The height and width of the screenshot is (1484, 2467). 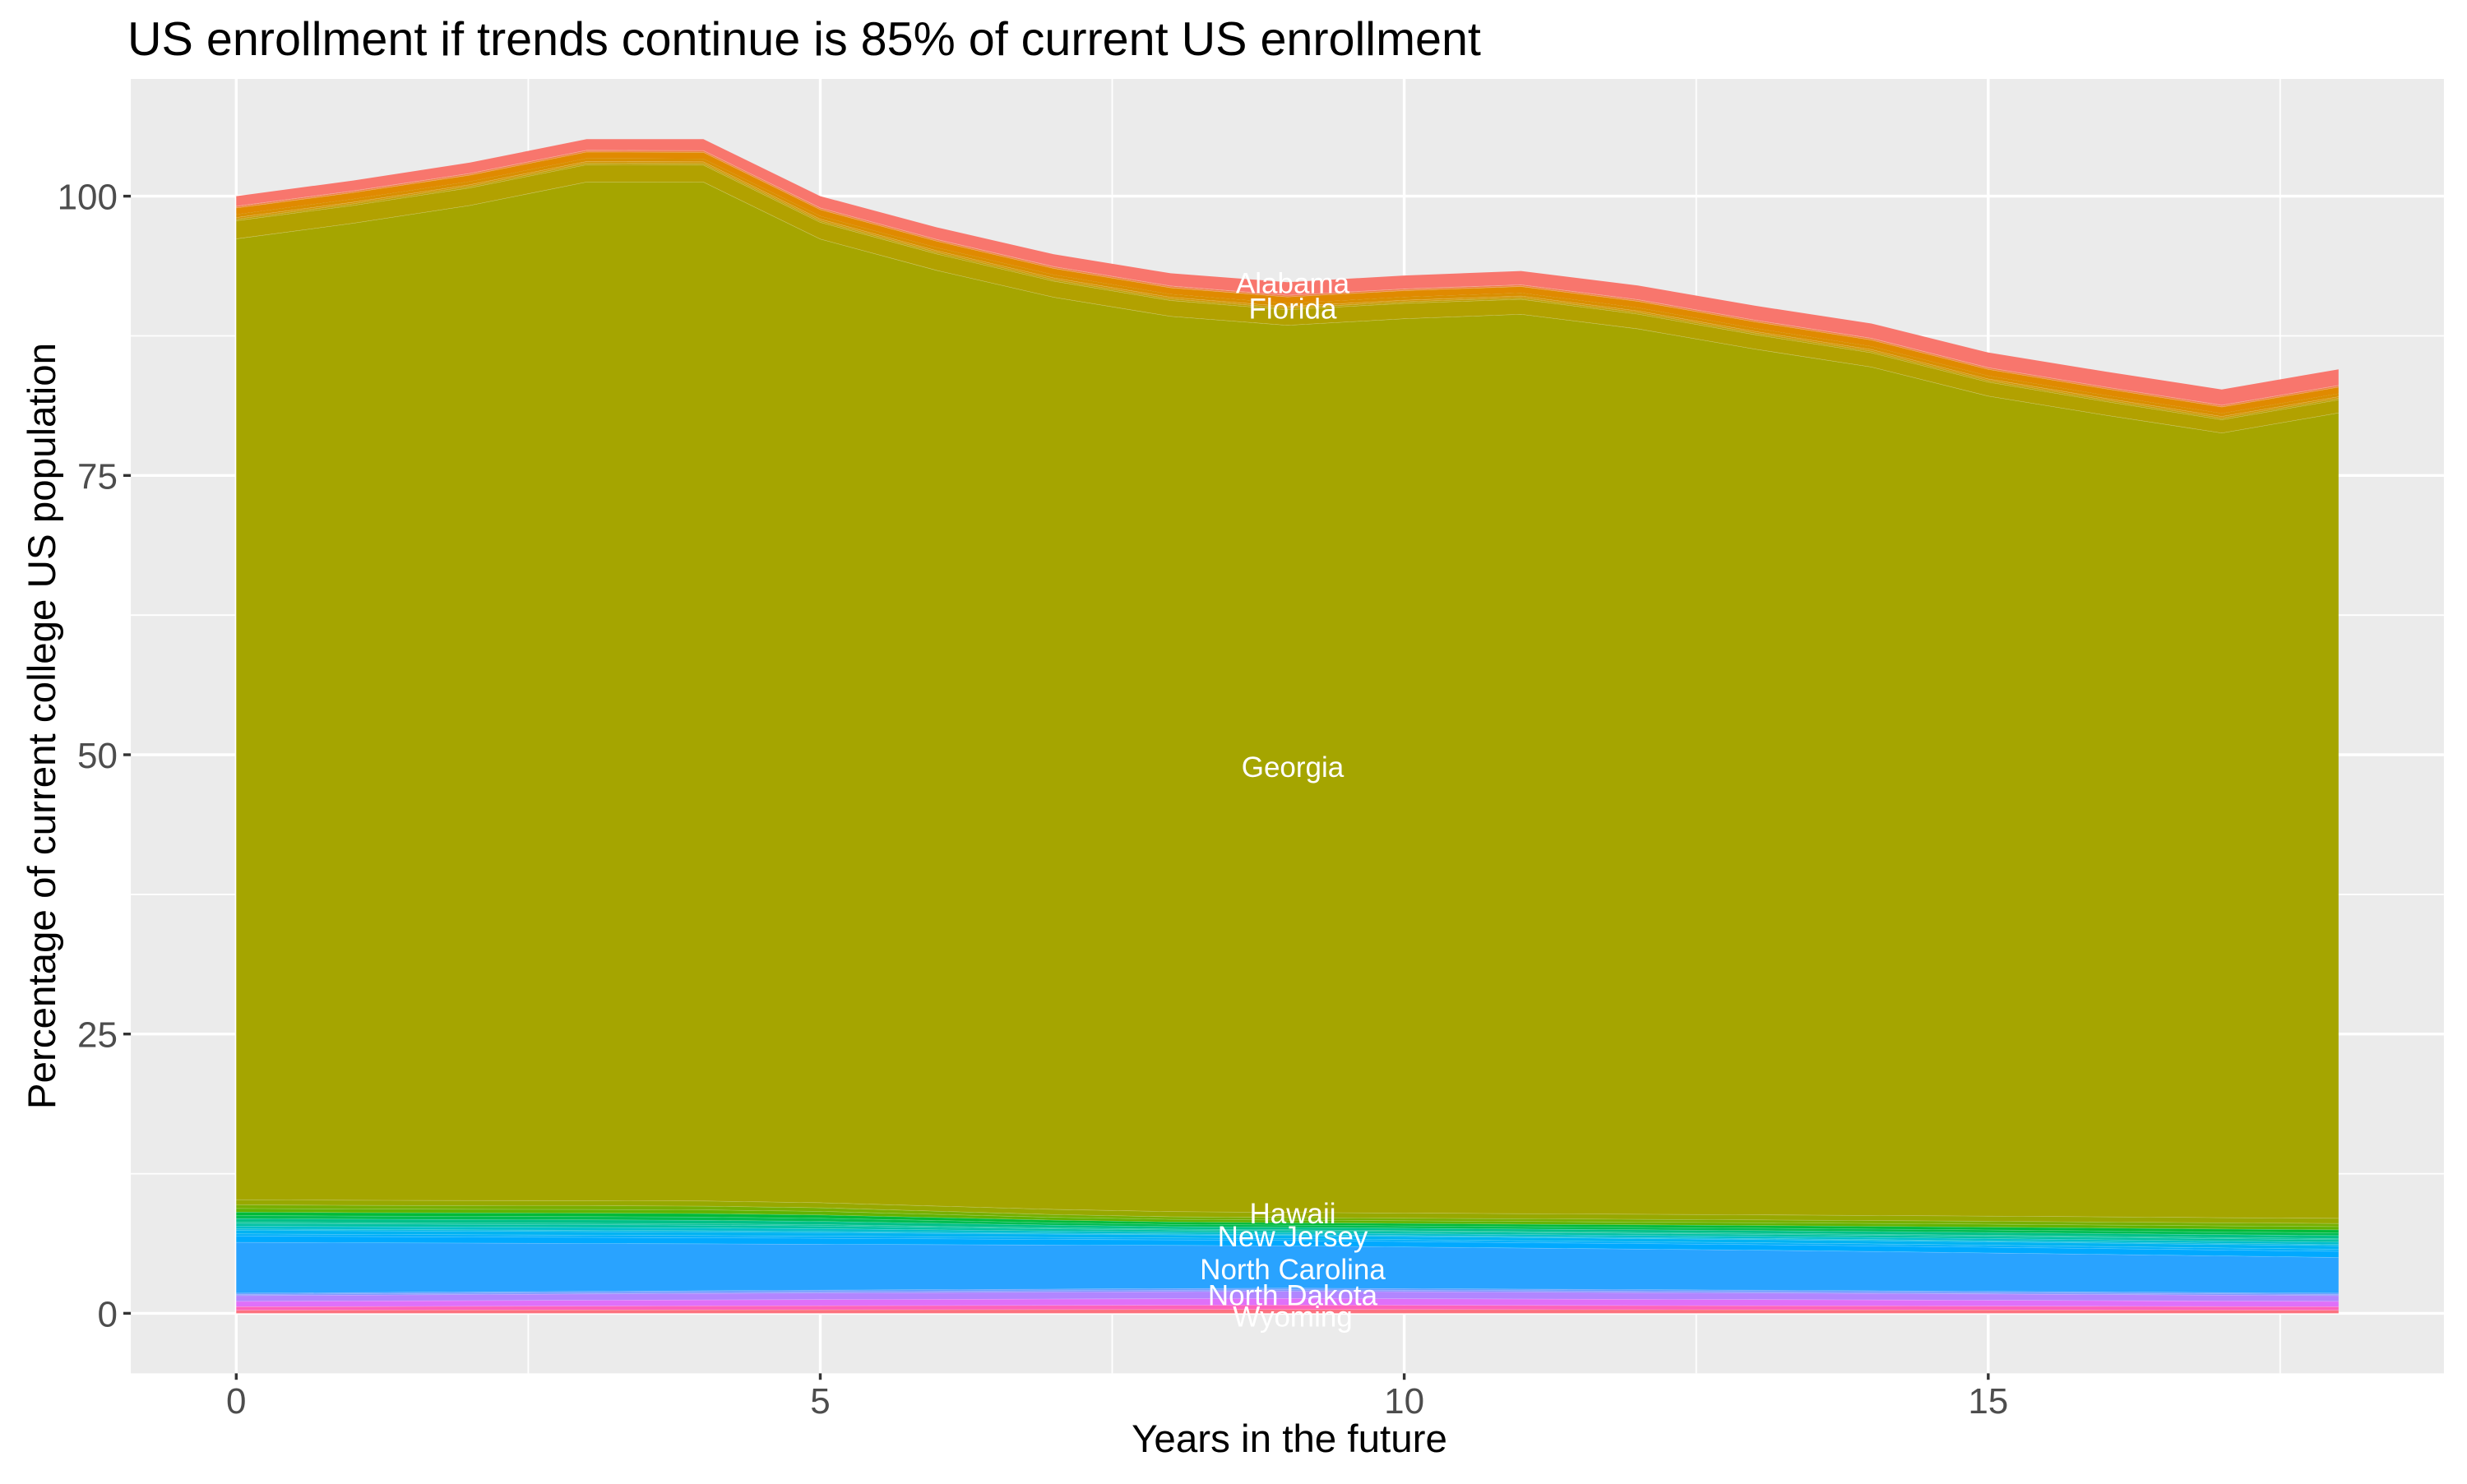 What do you see at coordinates (1293, 767) in the screenshot?
I see `svg-text: Georgia` at bounding box center [1293, 767].